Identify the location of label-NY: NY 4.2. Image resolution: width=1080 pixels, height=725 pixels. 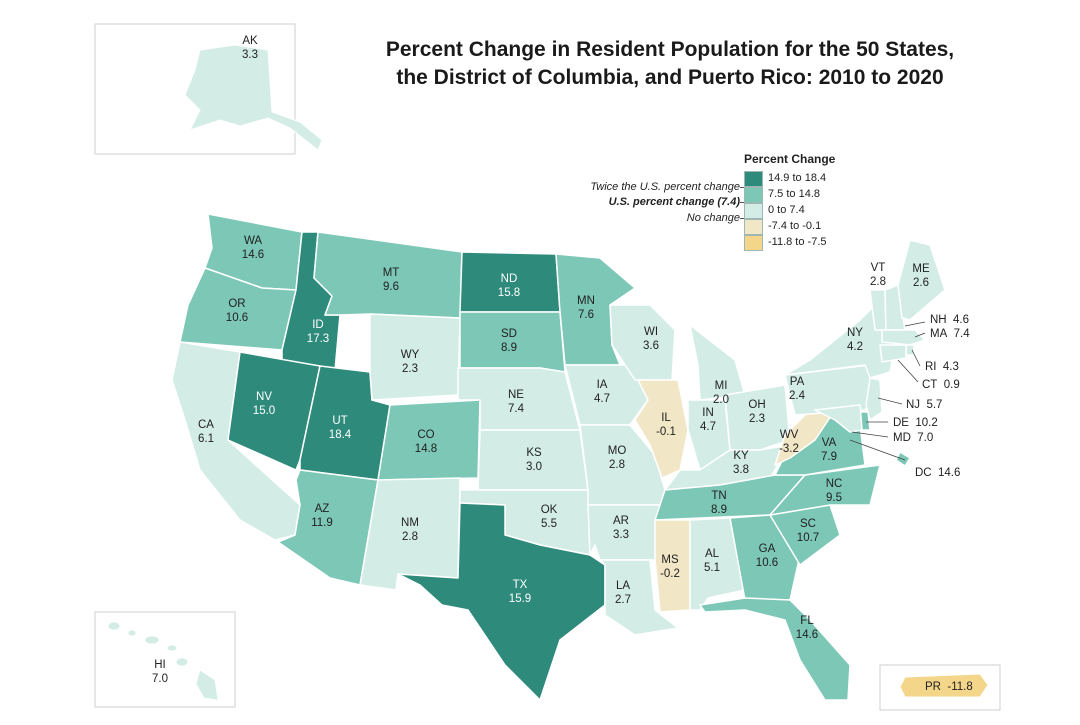
(855, 340).